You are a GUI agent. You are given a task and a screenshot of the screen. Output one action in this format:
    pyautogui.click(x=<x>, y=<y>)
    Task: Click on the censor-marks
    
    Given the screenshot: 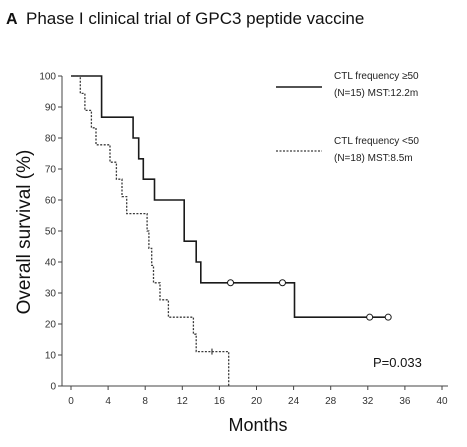 What is the action you would take?
    pyautogui.click(x=301, y=317)
    